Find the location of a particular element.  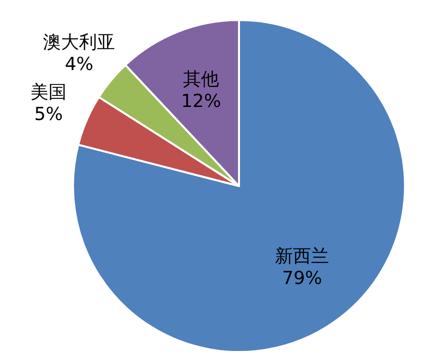

slice-label: 澳大利亚 is located at coordinates (79, 43).